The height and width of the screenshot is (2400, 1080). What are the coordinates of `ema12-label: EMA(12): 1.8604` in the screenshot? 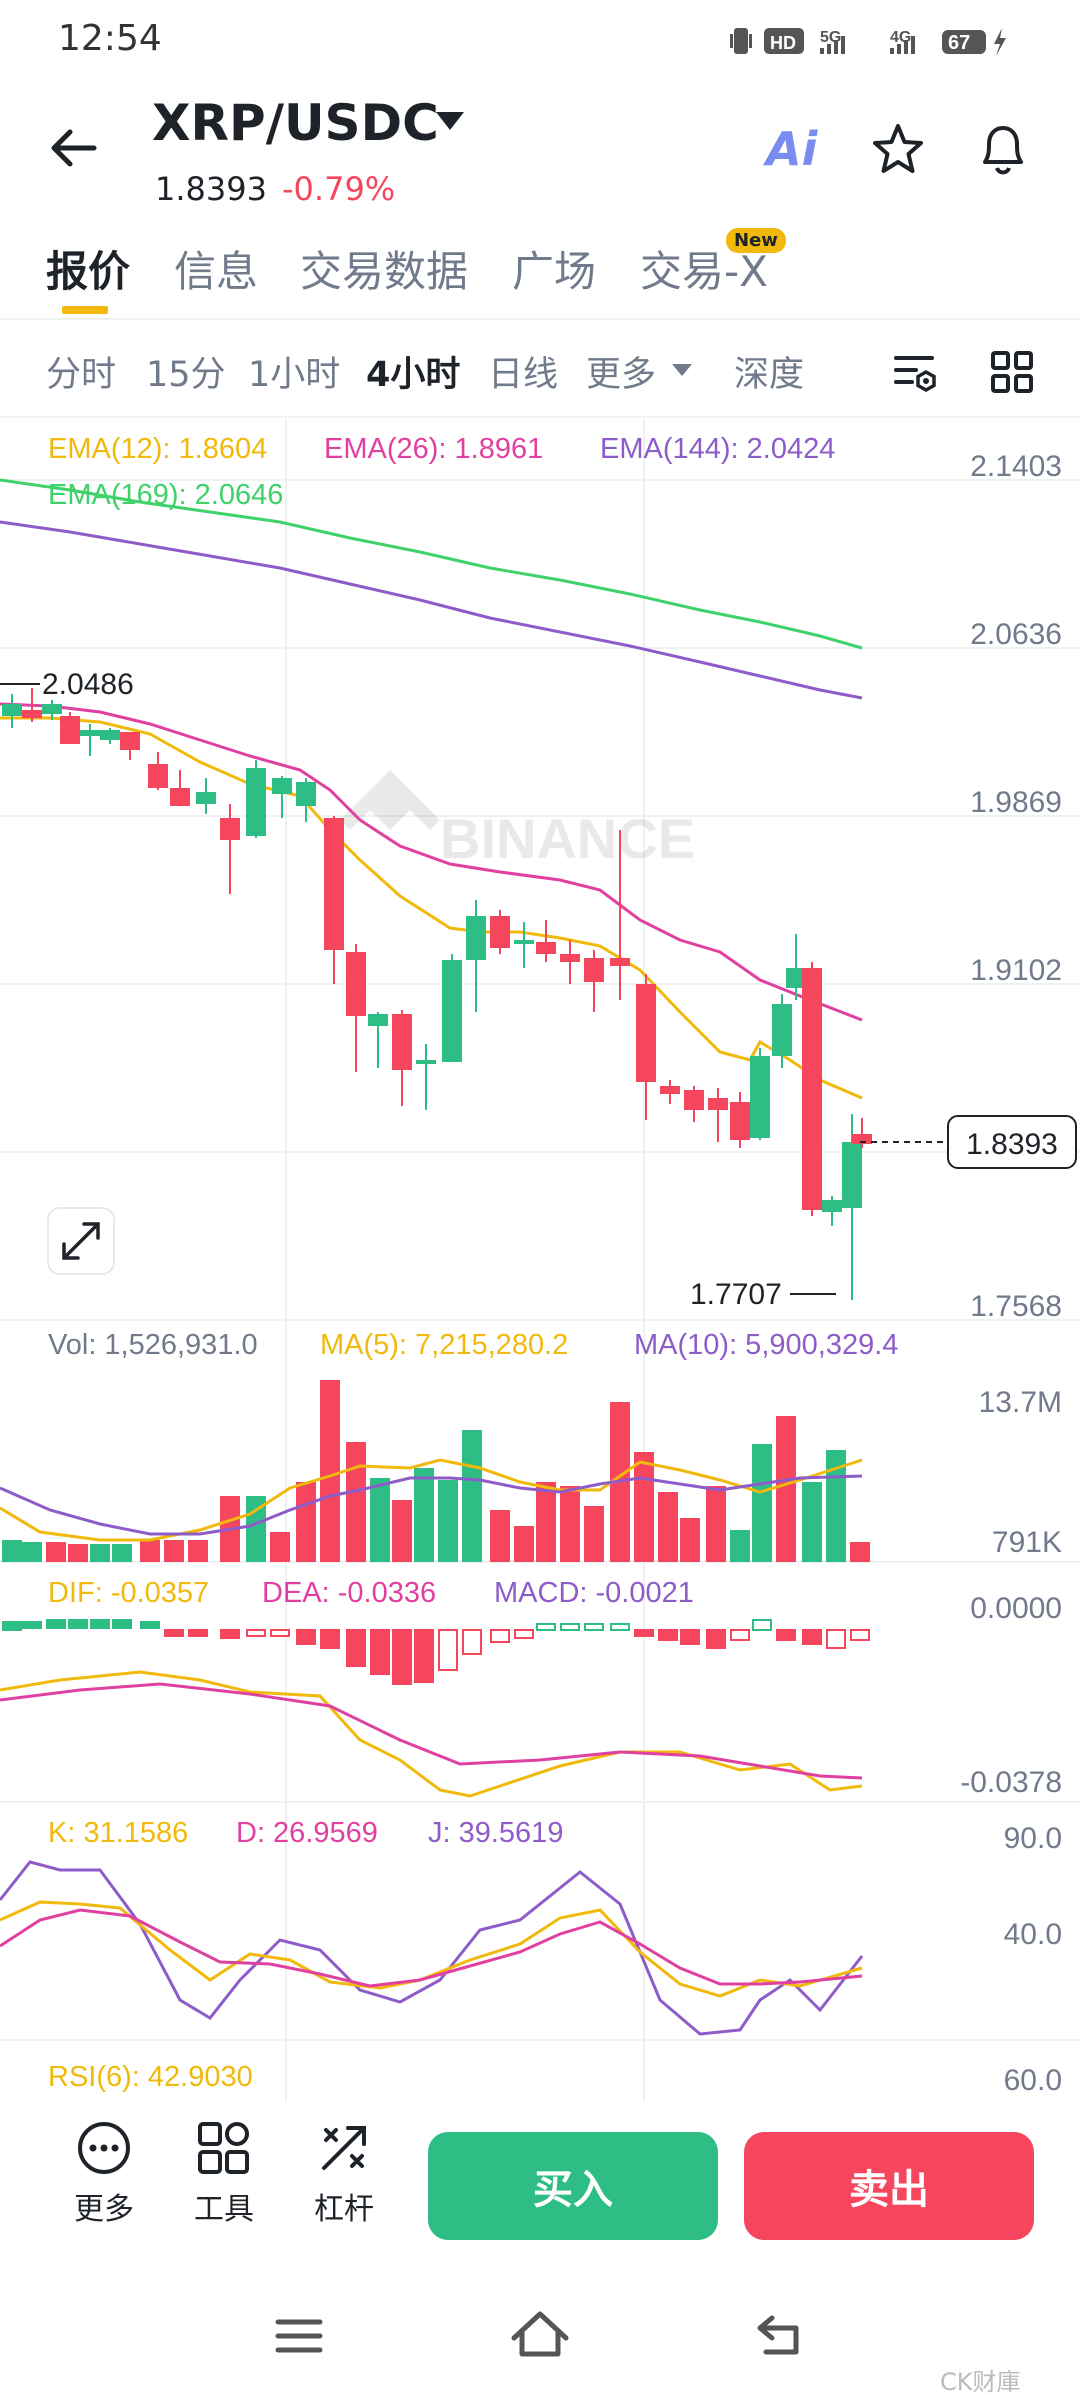 It's located at (157, 449).